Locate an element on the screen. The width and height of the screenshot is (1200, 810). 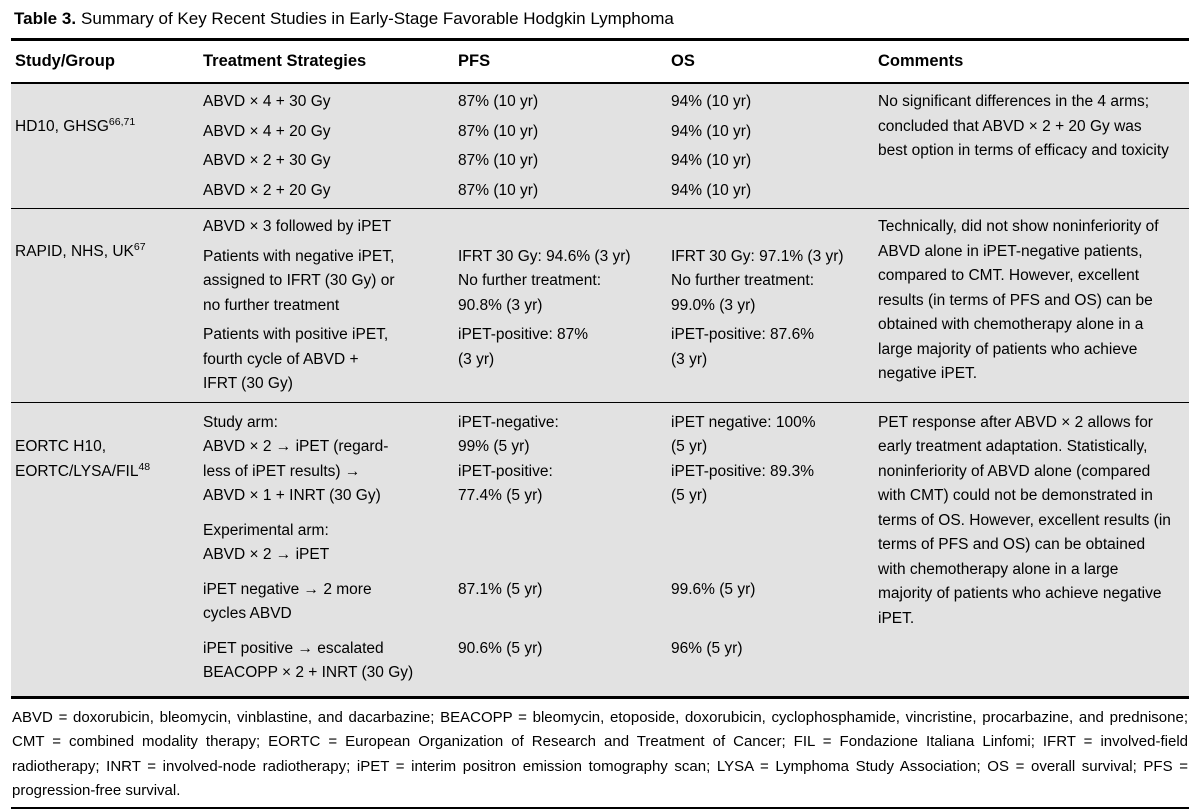
pfs-cell: 87.1% (5 yr) is located at coordinates (500, 589).